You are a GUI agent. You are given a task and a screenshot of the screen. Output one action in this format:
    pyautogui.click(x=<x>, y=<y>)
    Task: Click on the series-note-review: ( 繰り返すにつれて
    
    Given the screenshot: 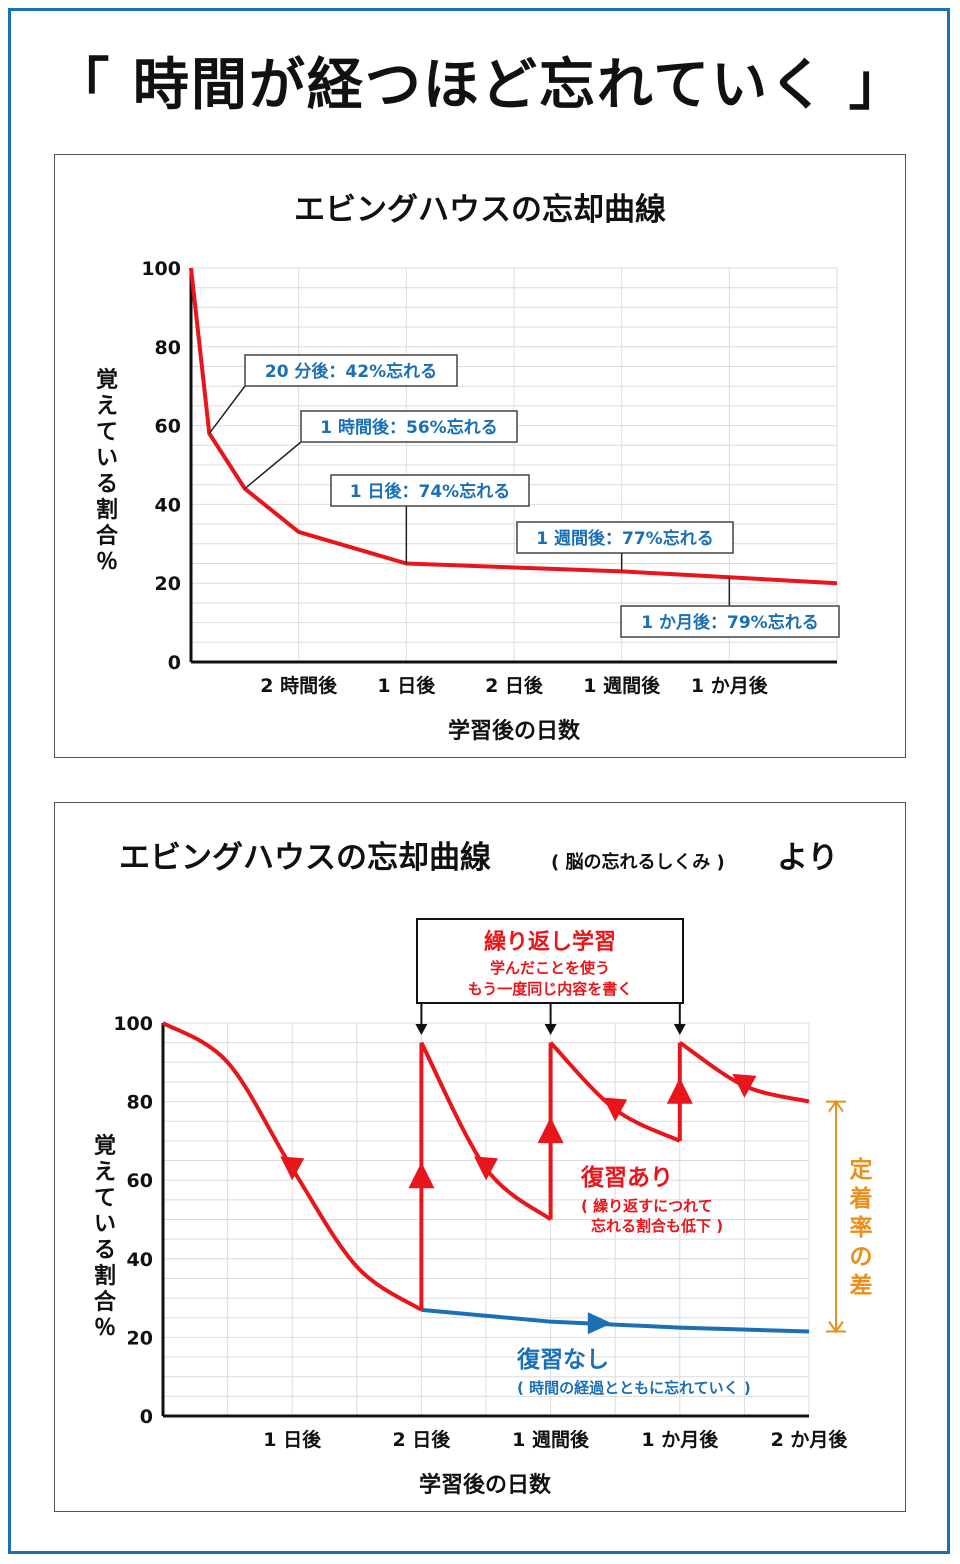 What is the action you would take?
    pyautogui.click(x=647, y=1206)
    